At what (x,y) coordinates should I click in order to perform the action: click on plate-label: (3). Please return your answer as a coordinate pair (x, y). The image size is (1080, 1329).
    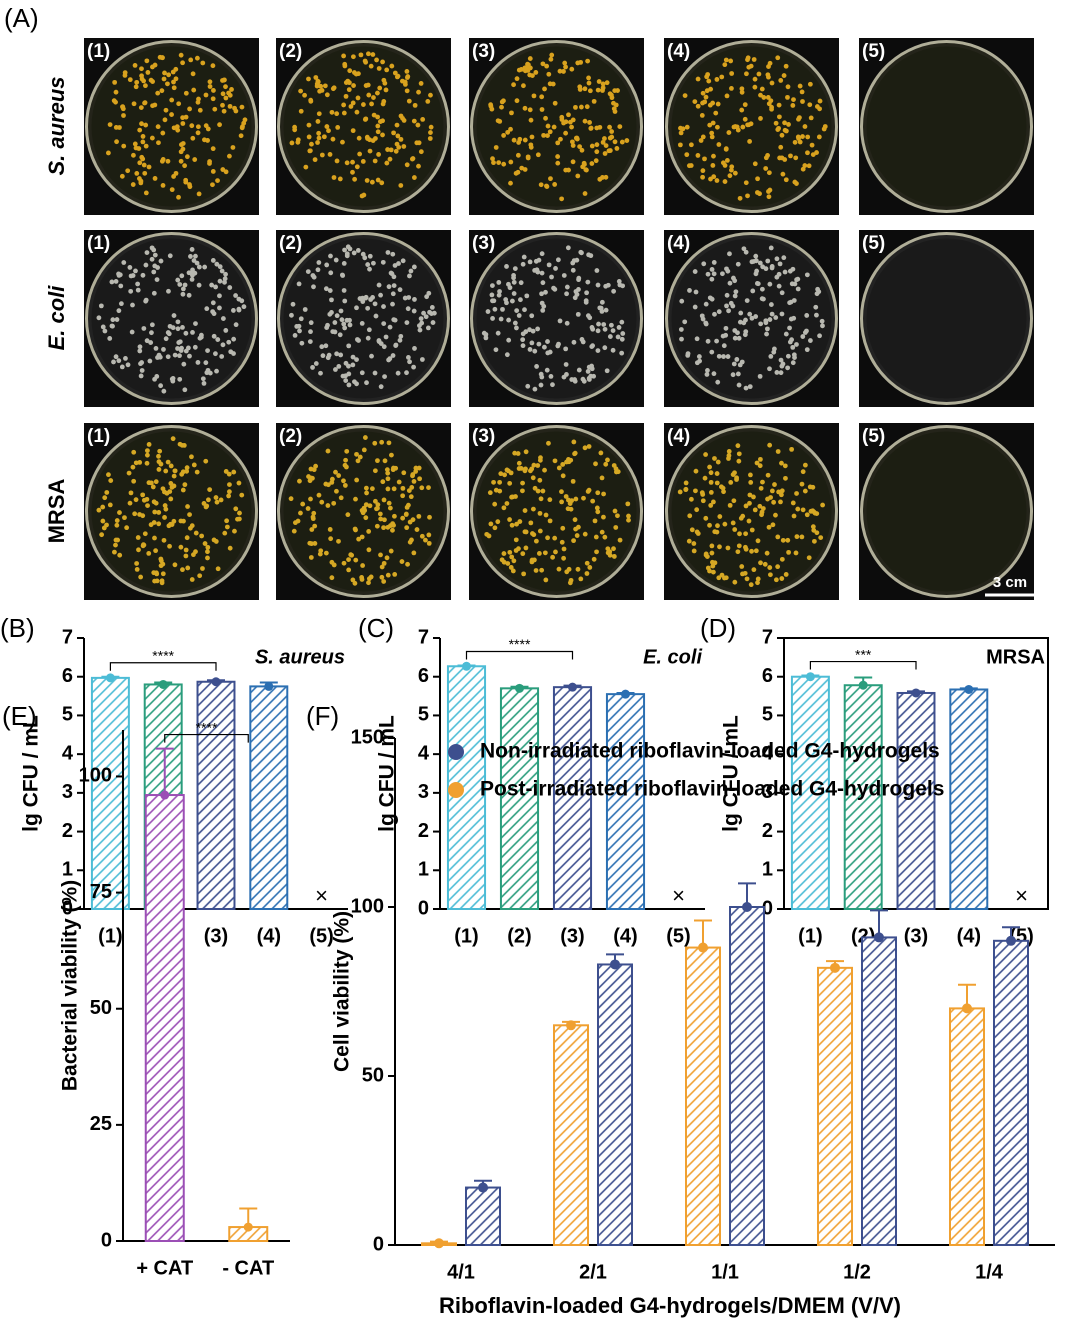
    Looking at the image, I should click on (483, 243).